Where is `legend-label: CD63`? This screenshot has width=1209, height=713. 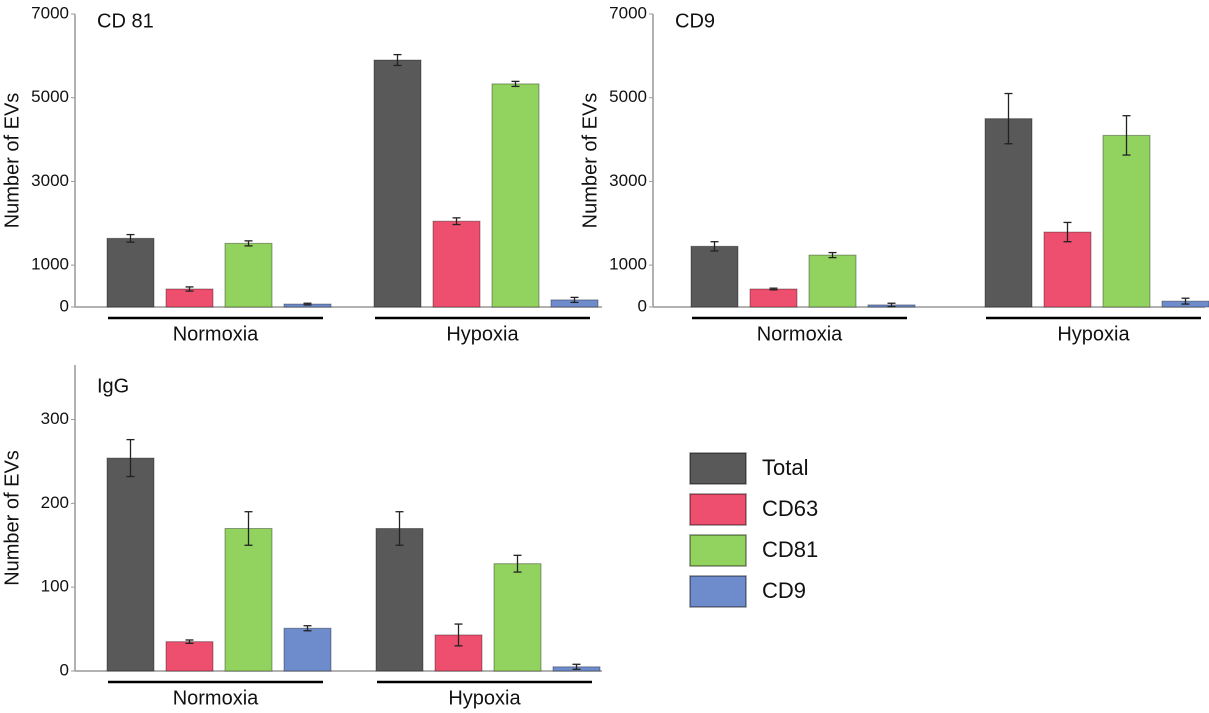 legend-label: CD63 is located at coordinates (790, 508).